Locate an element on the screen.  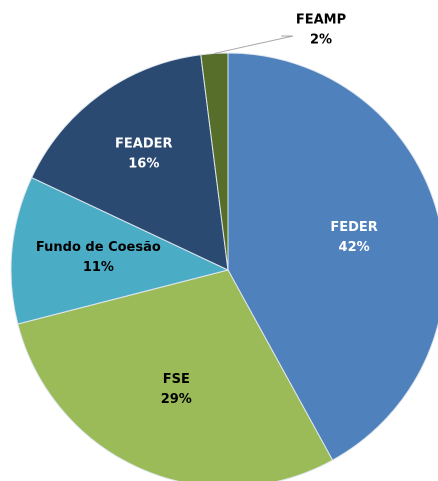
data-label-name: FEADER is located at coordinates (144, 144).